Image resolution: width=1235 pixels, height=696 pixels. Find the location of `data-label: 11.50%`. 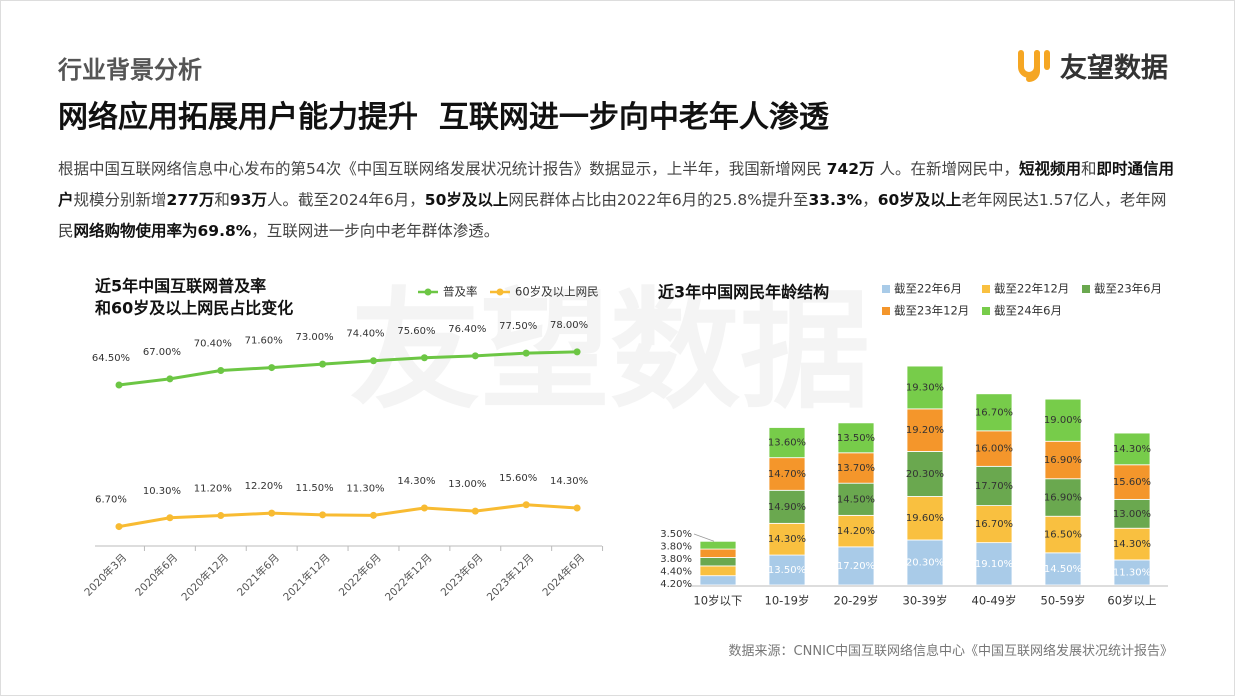

data-label: 11.50% is located at coordinates (315, 488).